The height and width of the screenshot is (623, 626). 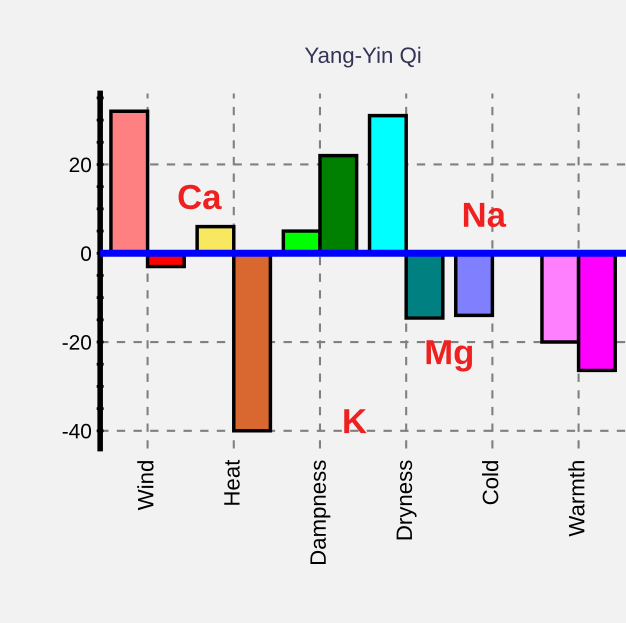 What do you see at coordinates (86, 254) in the screenshot?
I see `y-tick-label: 0` at bounding box center [86, 254].